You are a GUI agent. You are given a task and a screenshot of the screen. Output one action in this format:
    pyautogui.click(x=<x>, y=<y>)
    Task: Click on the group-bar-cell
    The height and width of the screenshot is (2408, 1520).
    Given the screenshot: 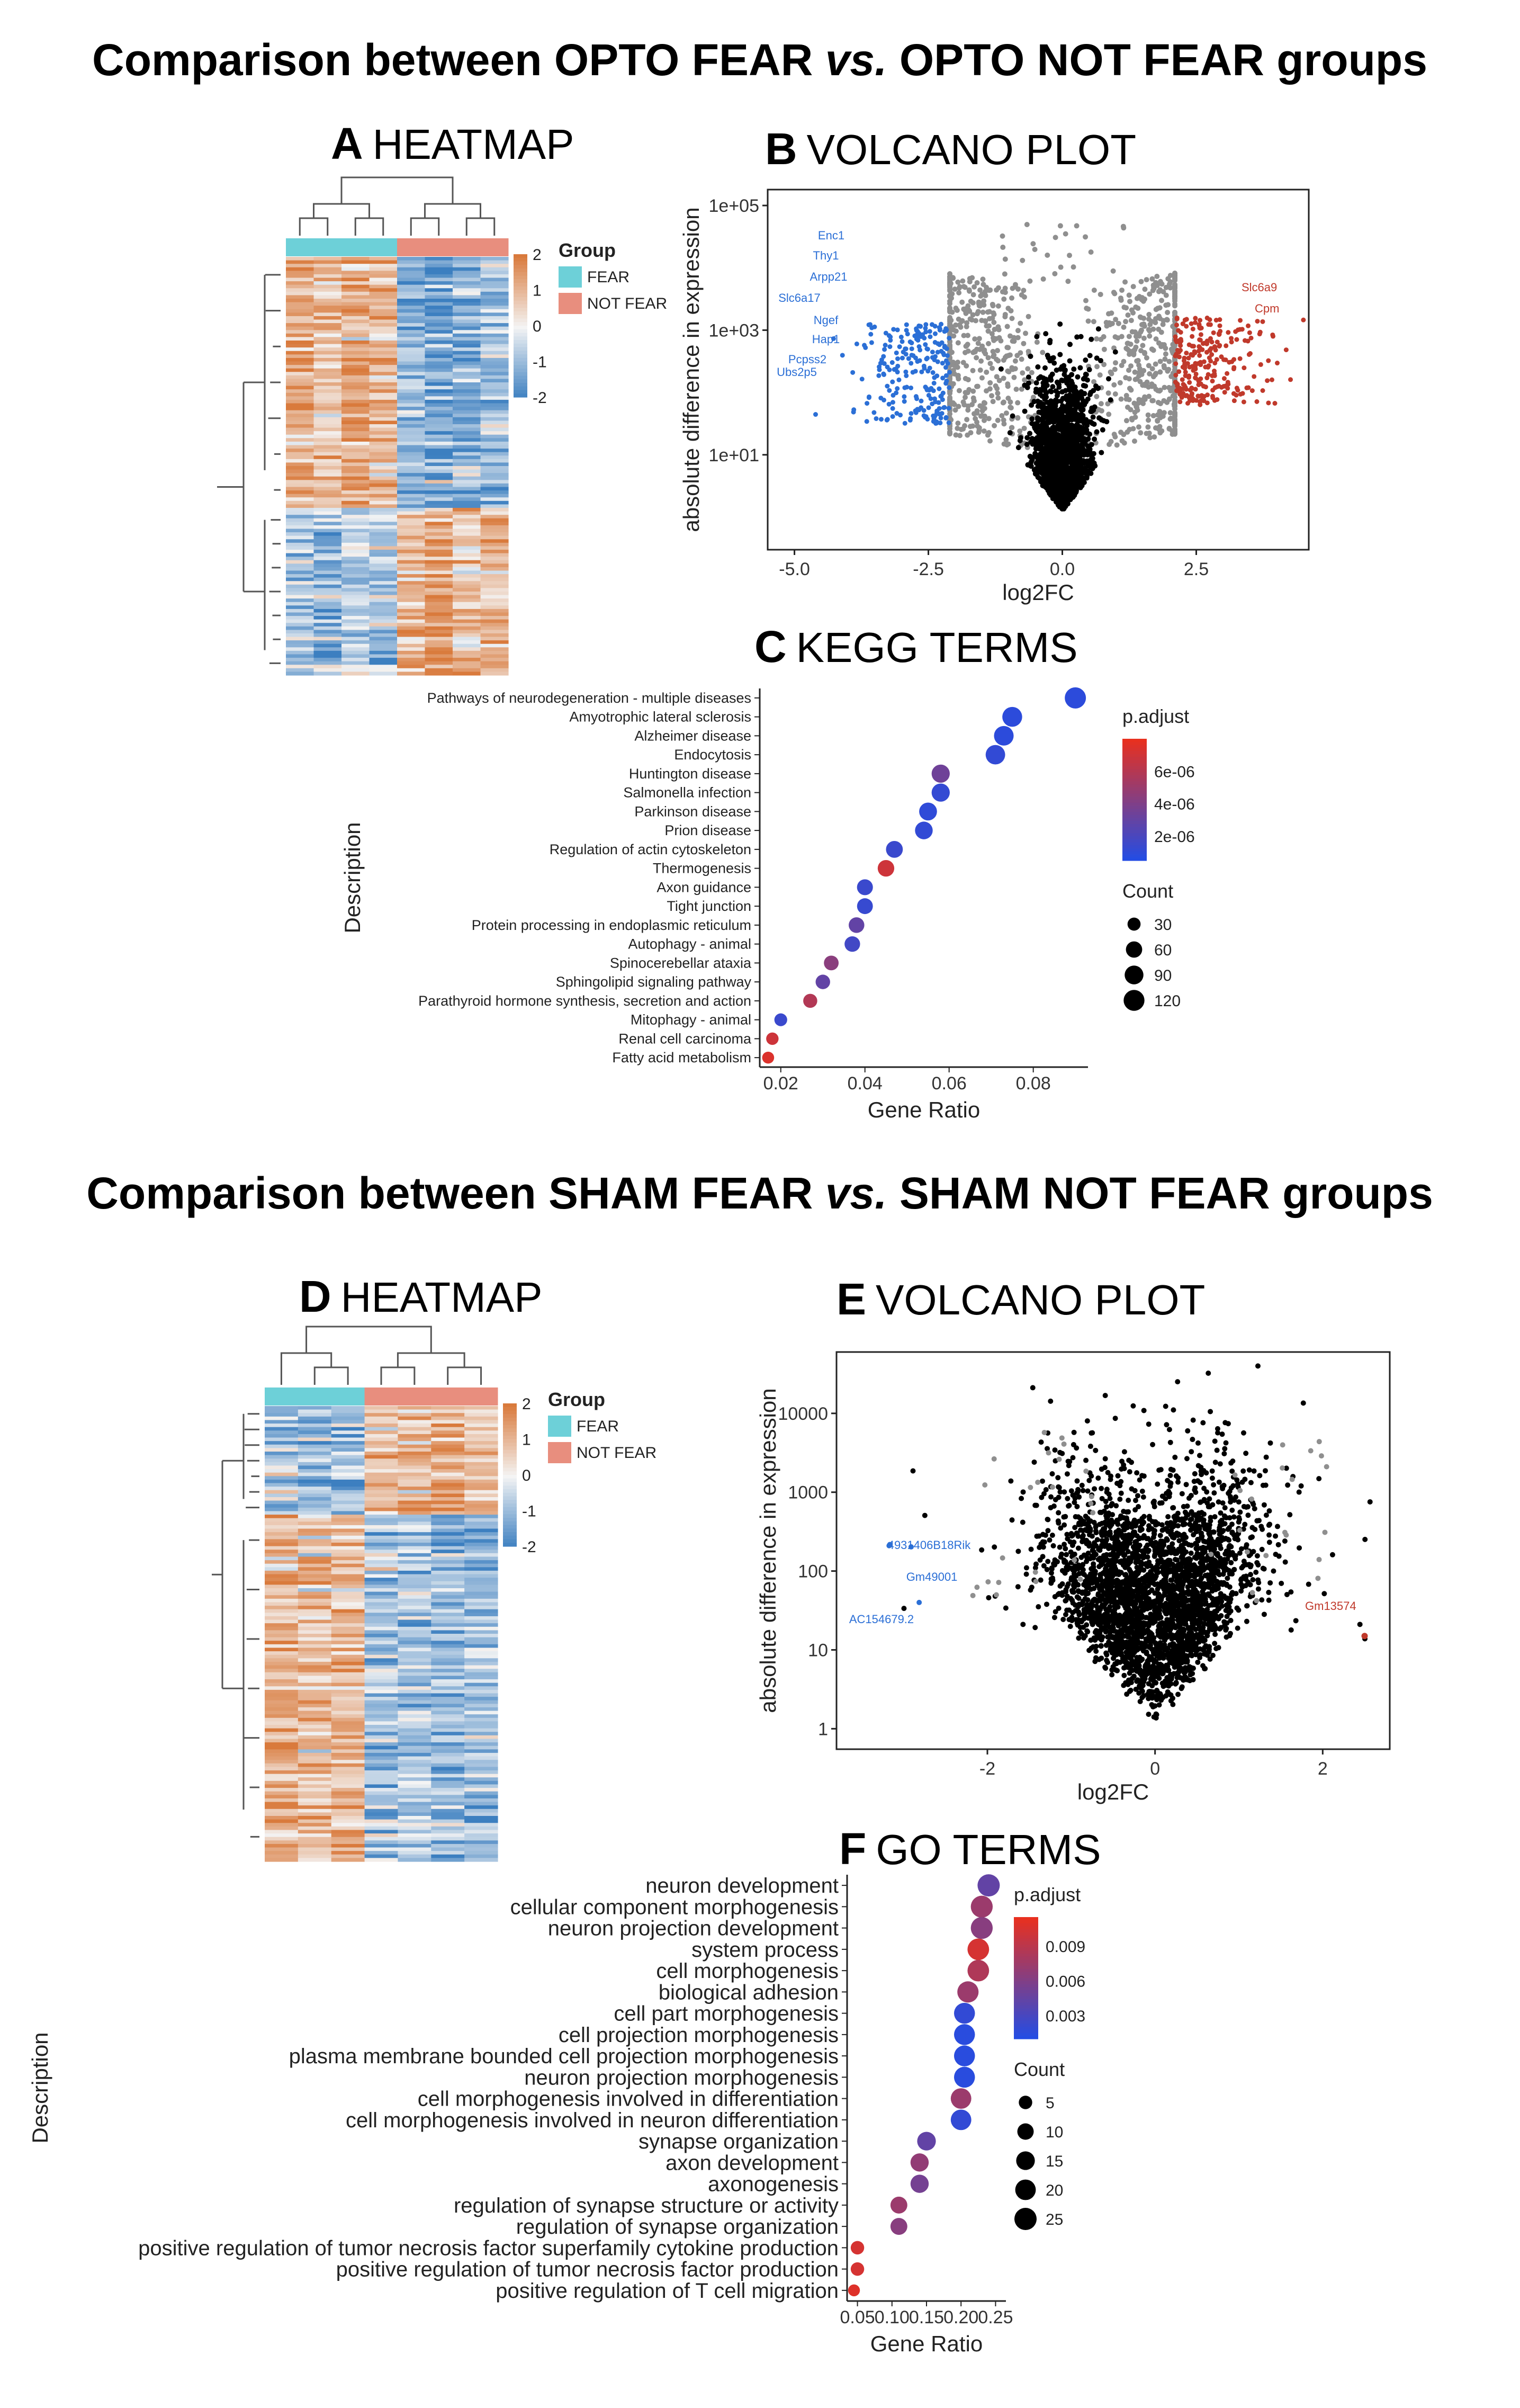 What is the action you would take?
    pyautogui.click(x=300, y=247)
    